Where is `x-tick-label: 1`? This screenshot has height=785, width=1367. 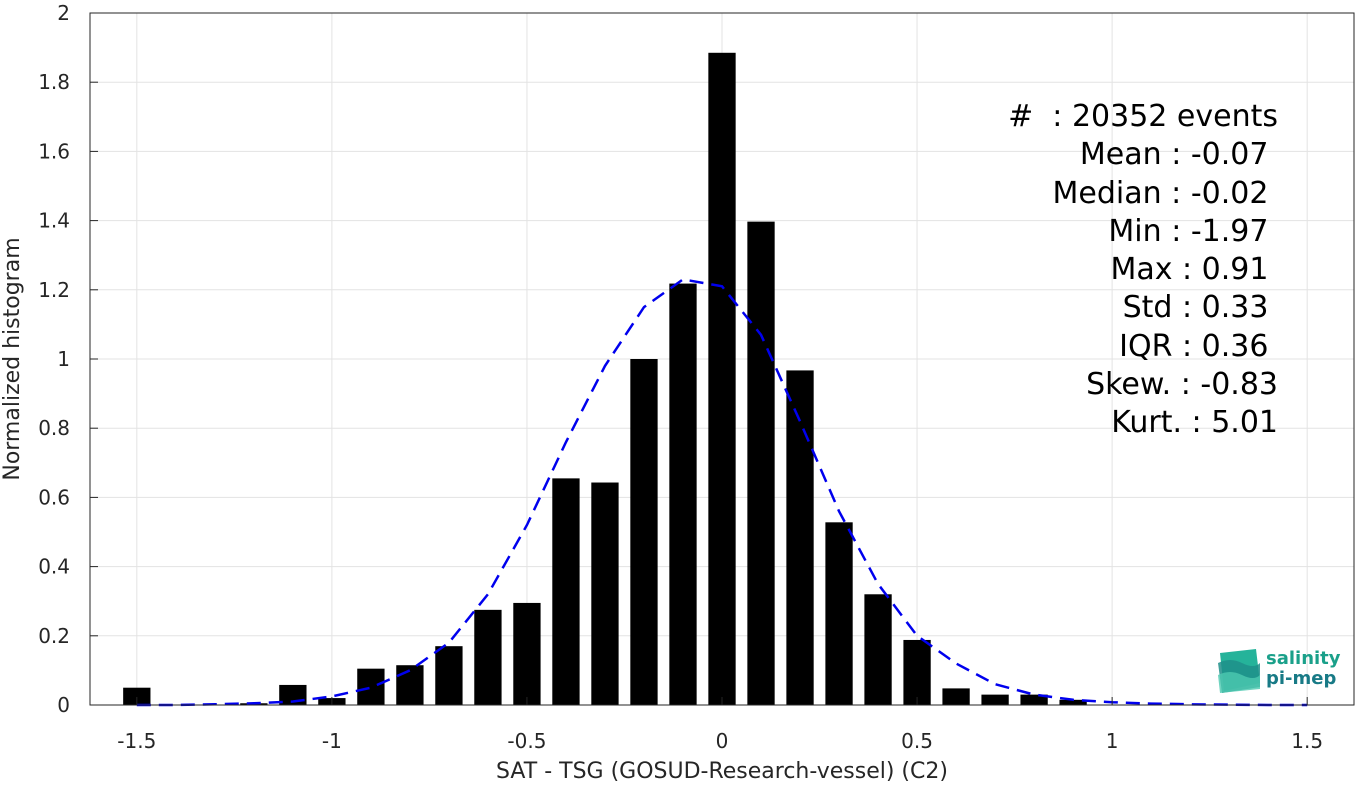
x-tick-label: 1 is located at coordinates (1112, 741).